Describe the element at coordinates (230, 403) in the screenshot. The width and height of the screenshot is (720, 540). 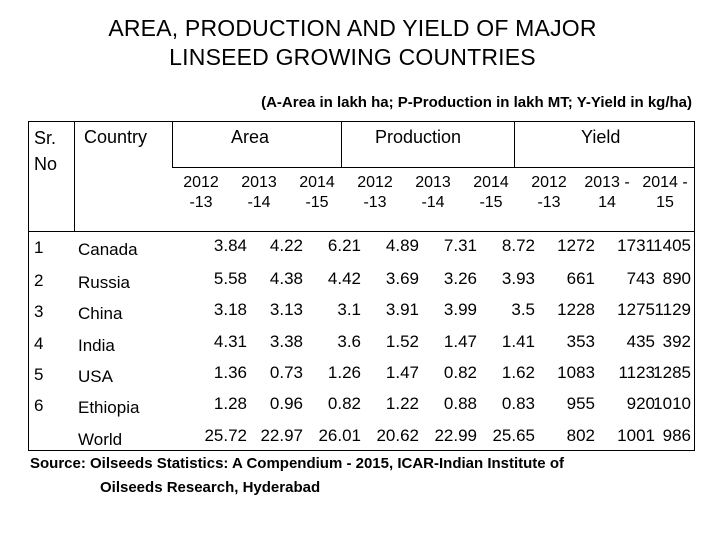
I see `row-value: 1.28` at that location.